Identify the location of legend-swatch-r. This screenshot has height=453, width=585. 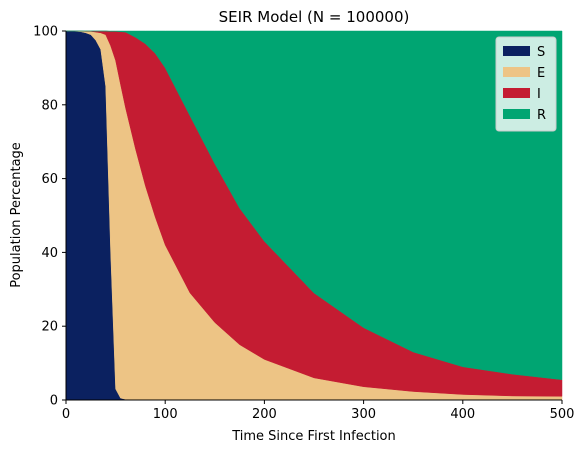
(516, 114).